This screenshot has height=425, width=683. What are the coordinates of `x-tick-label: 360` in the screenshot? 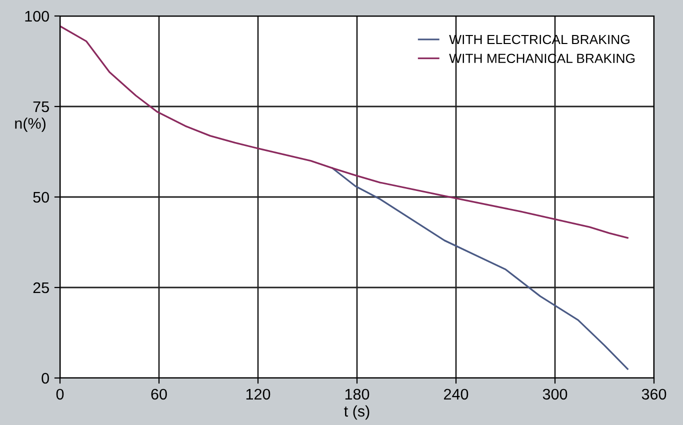 It's located at (654, 394).